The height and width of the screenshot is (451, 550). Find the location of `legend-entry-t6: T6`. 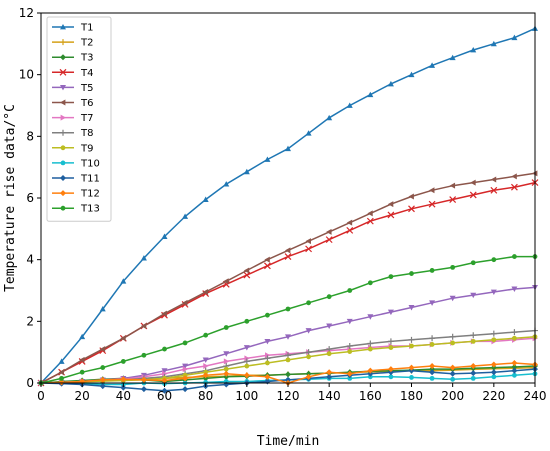

legend-entry-t6: T6 is located at coordinates (72, 103).